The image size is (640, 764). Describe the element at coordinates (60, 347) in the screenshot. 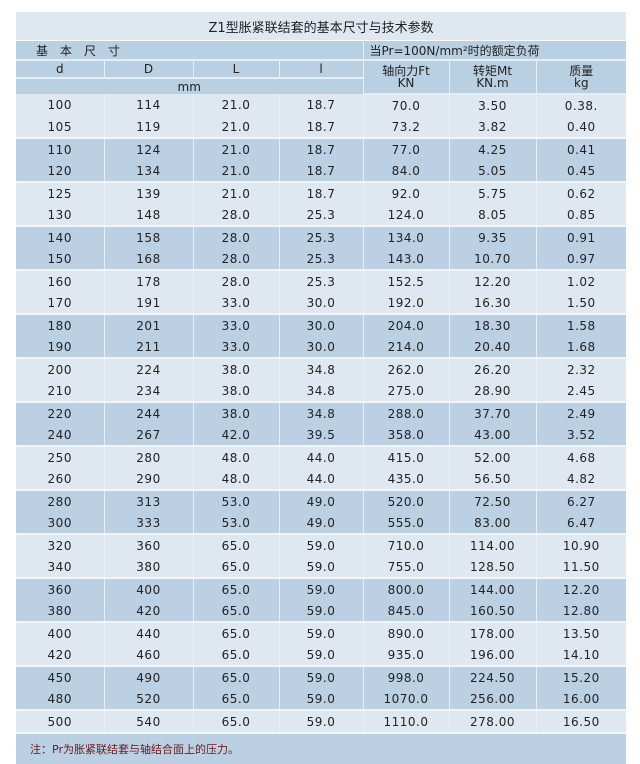

I see `table-cell: 190` at that location.